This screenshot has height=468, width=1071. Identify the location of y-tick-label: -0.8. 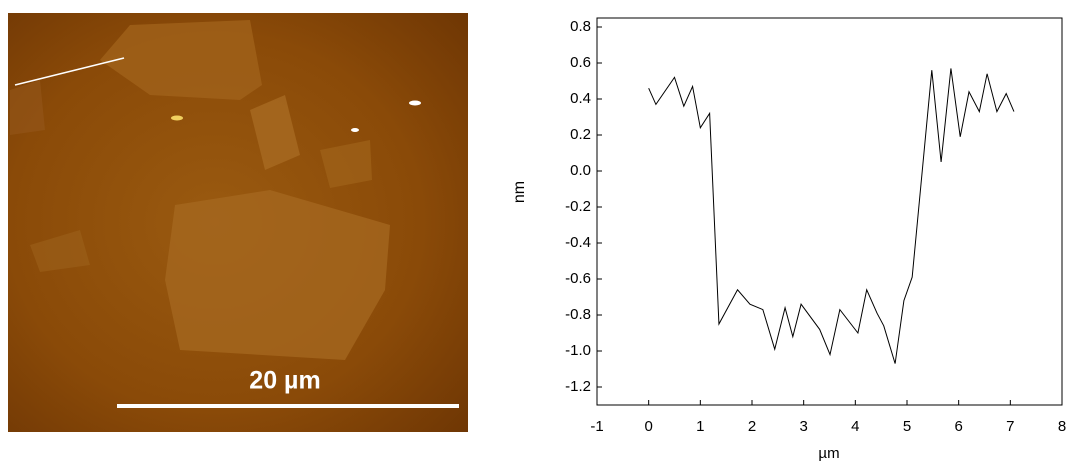
(578, 314).